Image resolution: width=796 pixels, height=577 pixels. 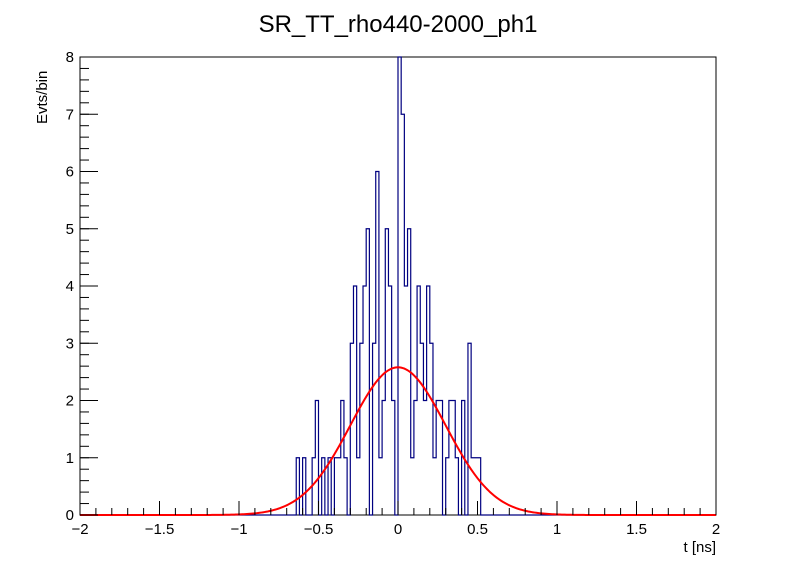 I want to click on y-tick-label: 1, so click(x=70, y=458).